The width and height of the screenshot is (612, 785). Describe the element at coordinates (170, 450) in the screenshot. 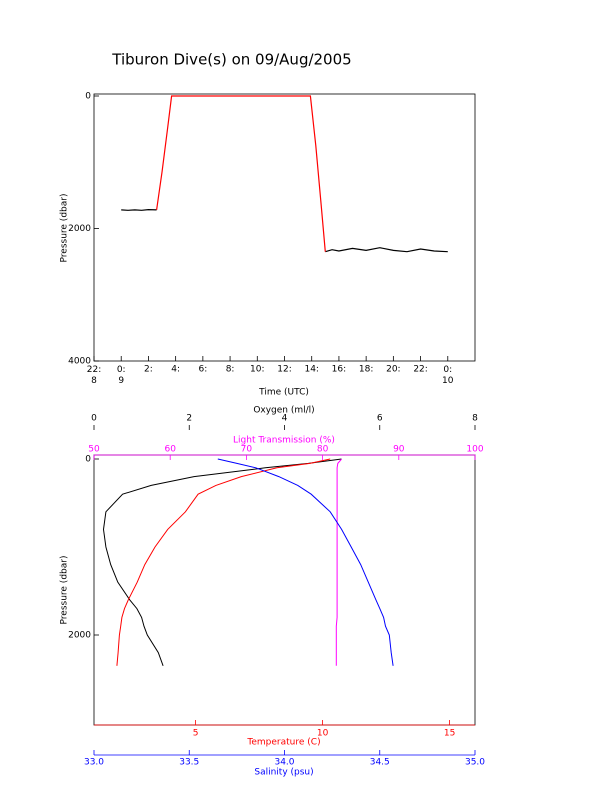

I see `x-tick-label: 60` at that location.